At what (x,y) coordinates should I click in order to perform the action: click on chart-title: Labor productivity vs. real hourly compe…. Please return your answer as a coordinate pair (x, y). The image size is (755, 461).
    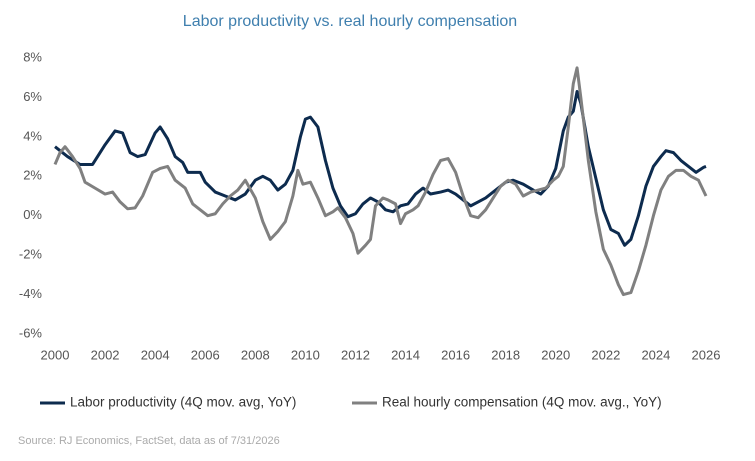
    Looking at the image, I should click on (350, 21).